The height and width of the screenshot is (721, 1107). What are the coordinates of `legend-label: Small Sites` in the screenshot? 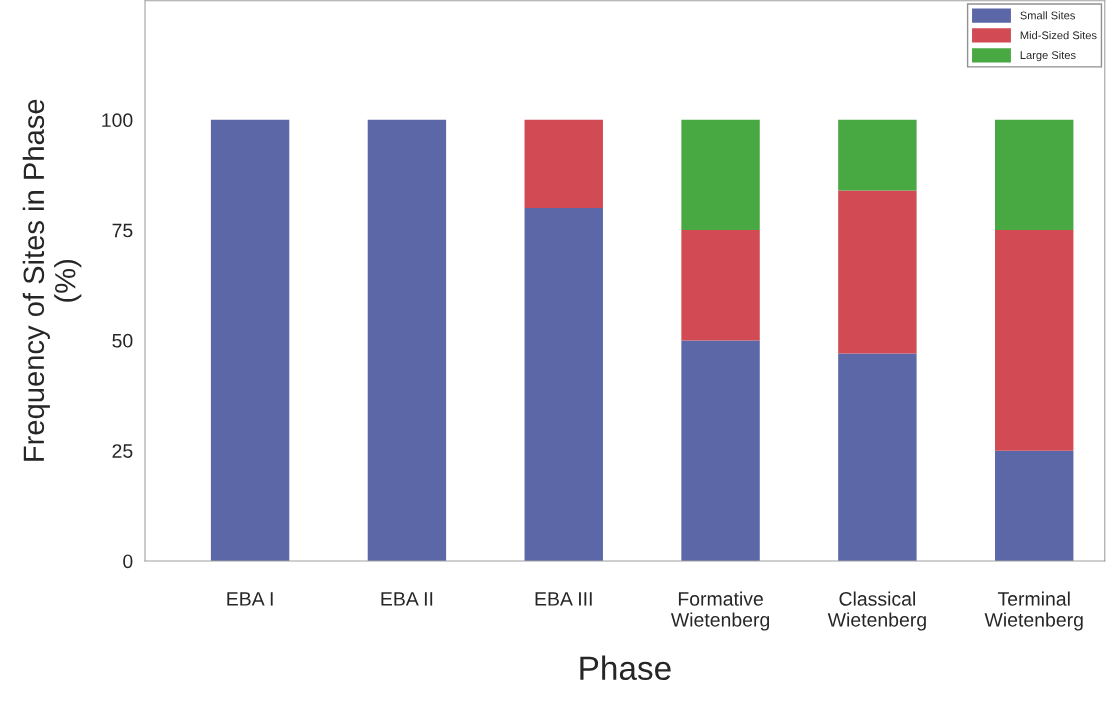 It's located at (1047, 15).